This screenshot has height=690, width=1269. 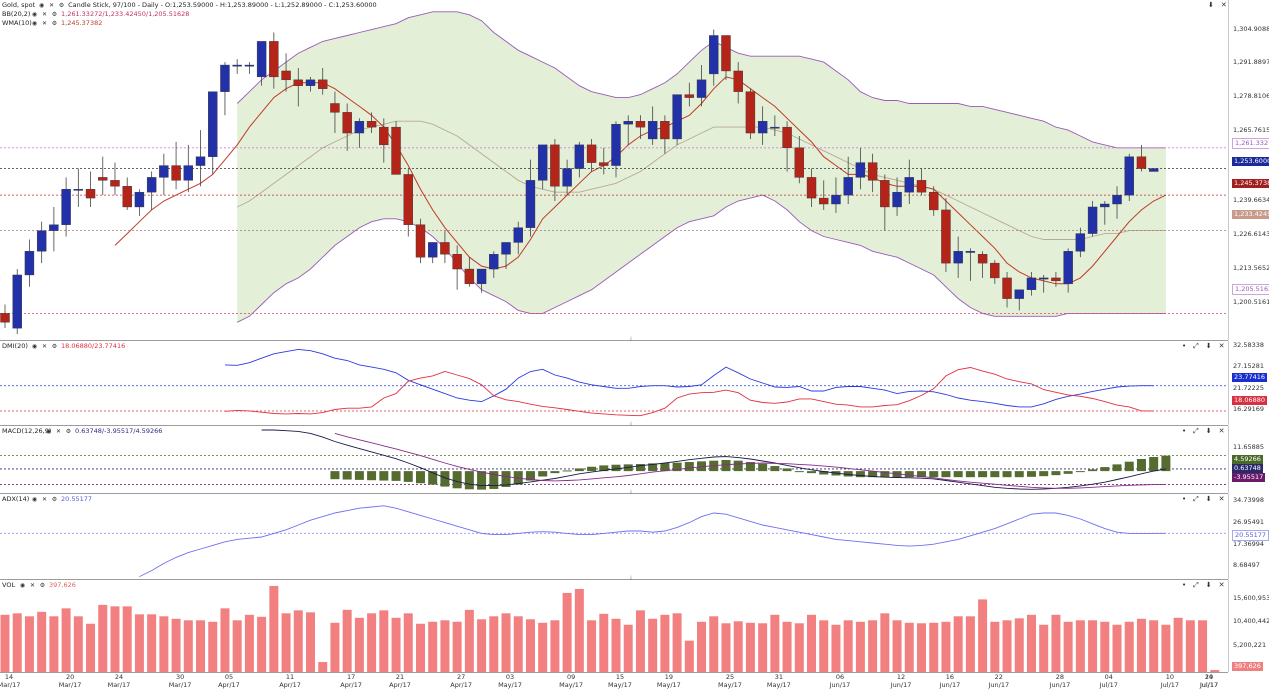 I want to click on dmi-y-axis, so click(x=1248, y=383).